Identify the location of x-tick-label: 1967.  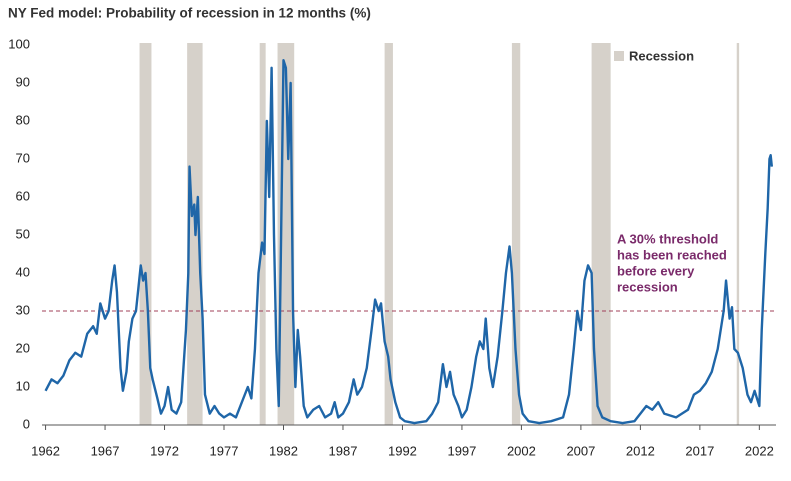
(105, 450).